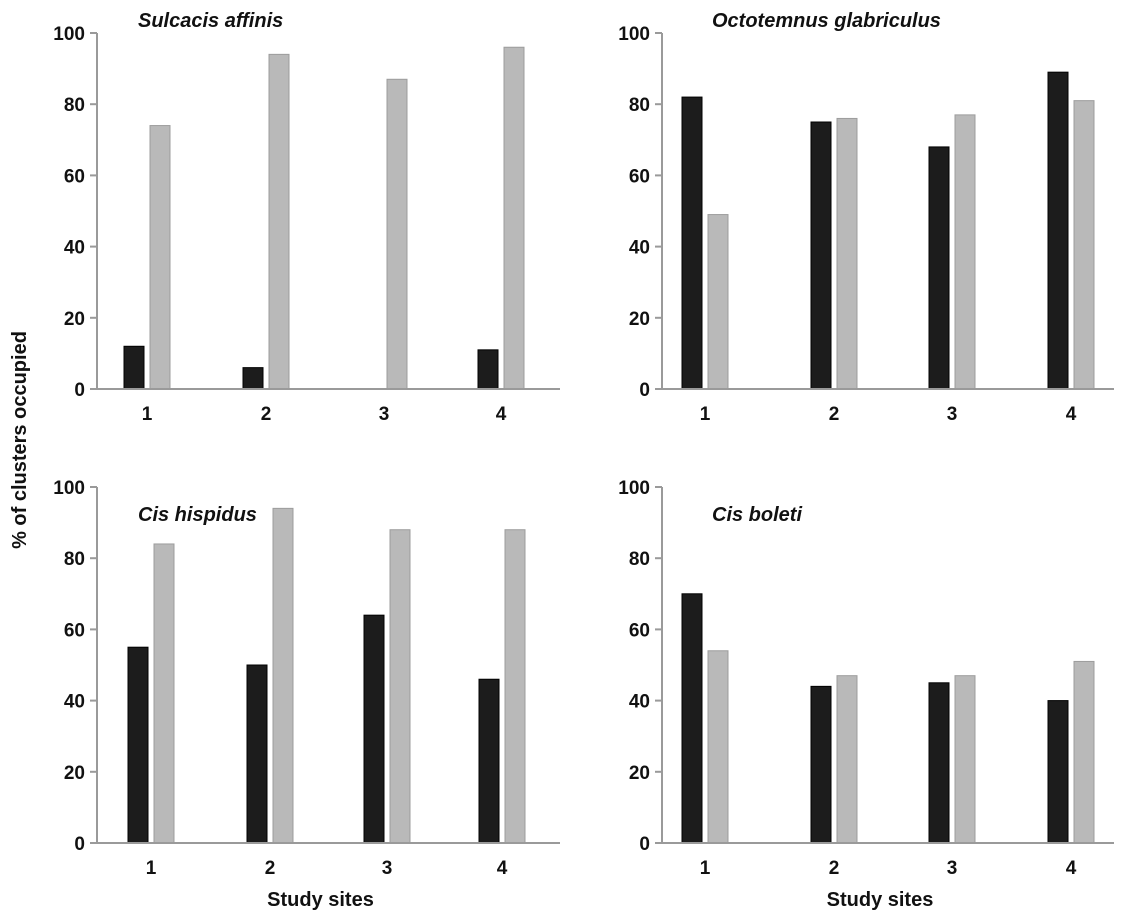 The height and width of the screenshot is (914, 1125). I want to click on panel-title: Octotemnus glabriculus, so click(826, 21).